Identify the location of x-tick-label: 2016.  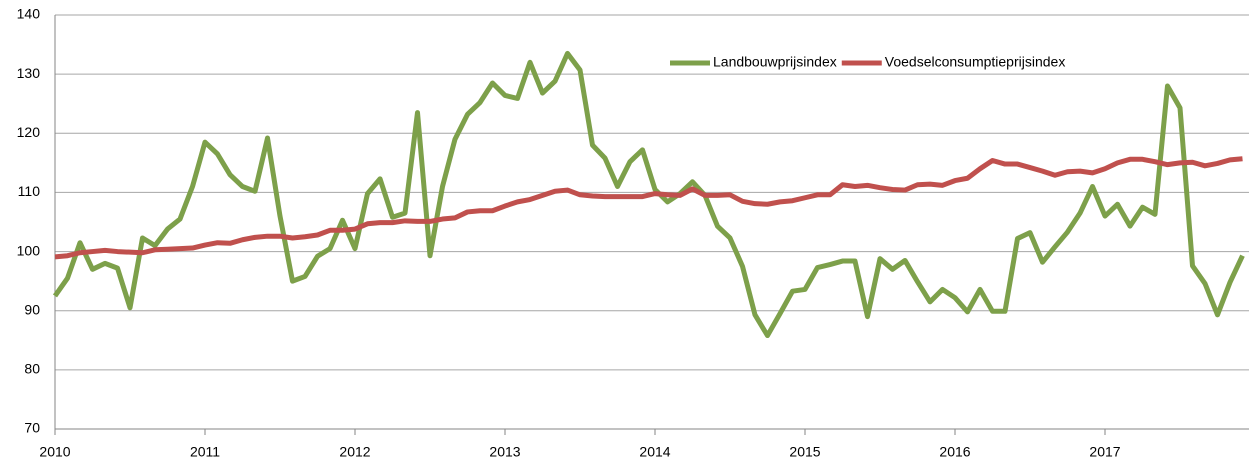
(954, 452).